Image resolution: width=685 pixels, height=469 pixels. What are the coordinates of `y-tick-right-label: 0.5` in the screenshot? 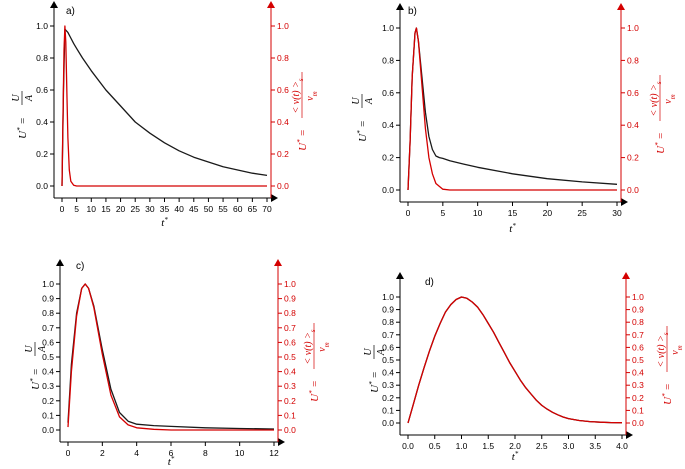 It's located at (290, 357).